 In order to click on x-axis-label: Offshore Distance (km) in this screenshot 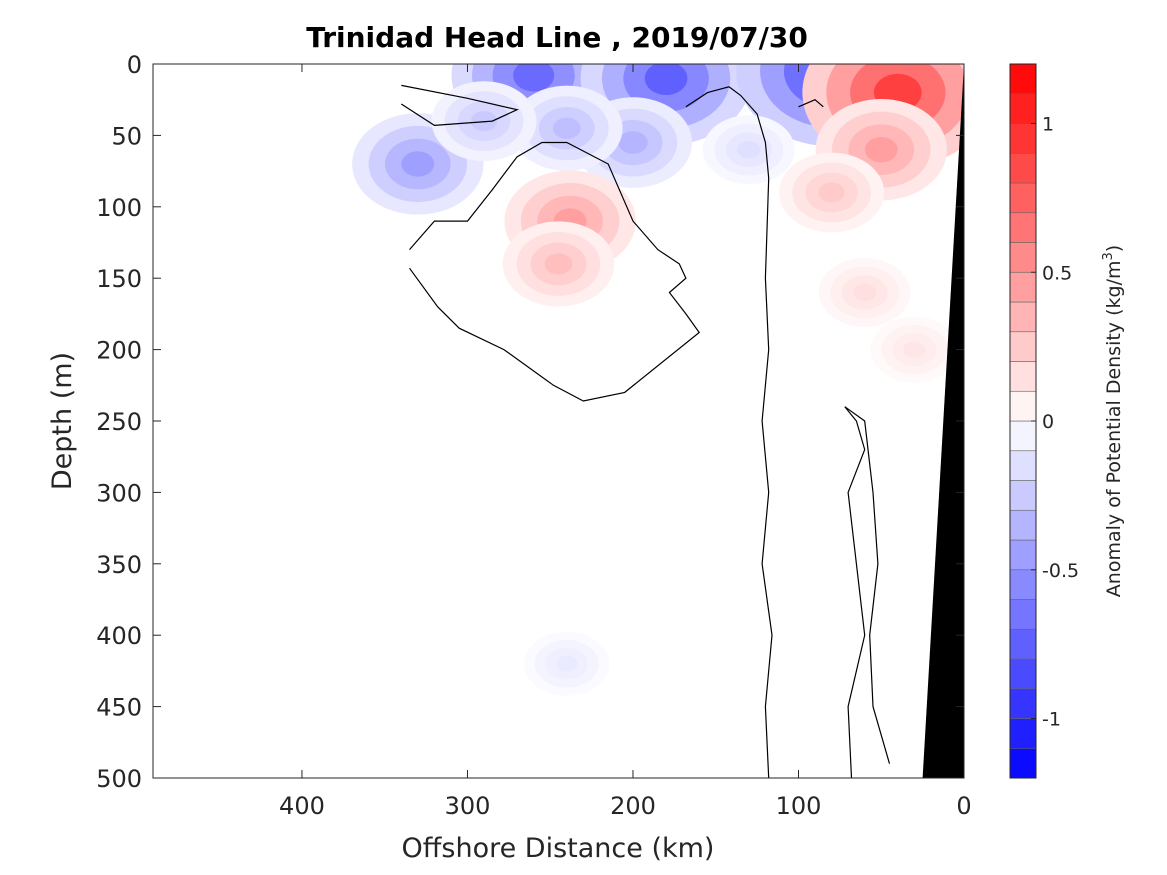, I will do `click(558, 848)`.